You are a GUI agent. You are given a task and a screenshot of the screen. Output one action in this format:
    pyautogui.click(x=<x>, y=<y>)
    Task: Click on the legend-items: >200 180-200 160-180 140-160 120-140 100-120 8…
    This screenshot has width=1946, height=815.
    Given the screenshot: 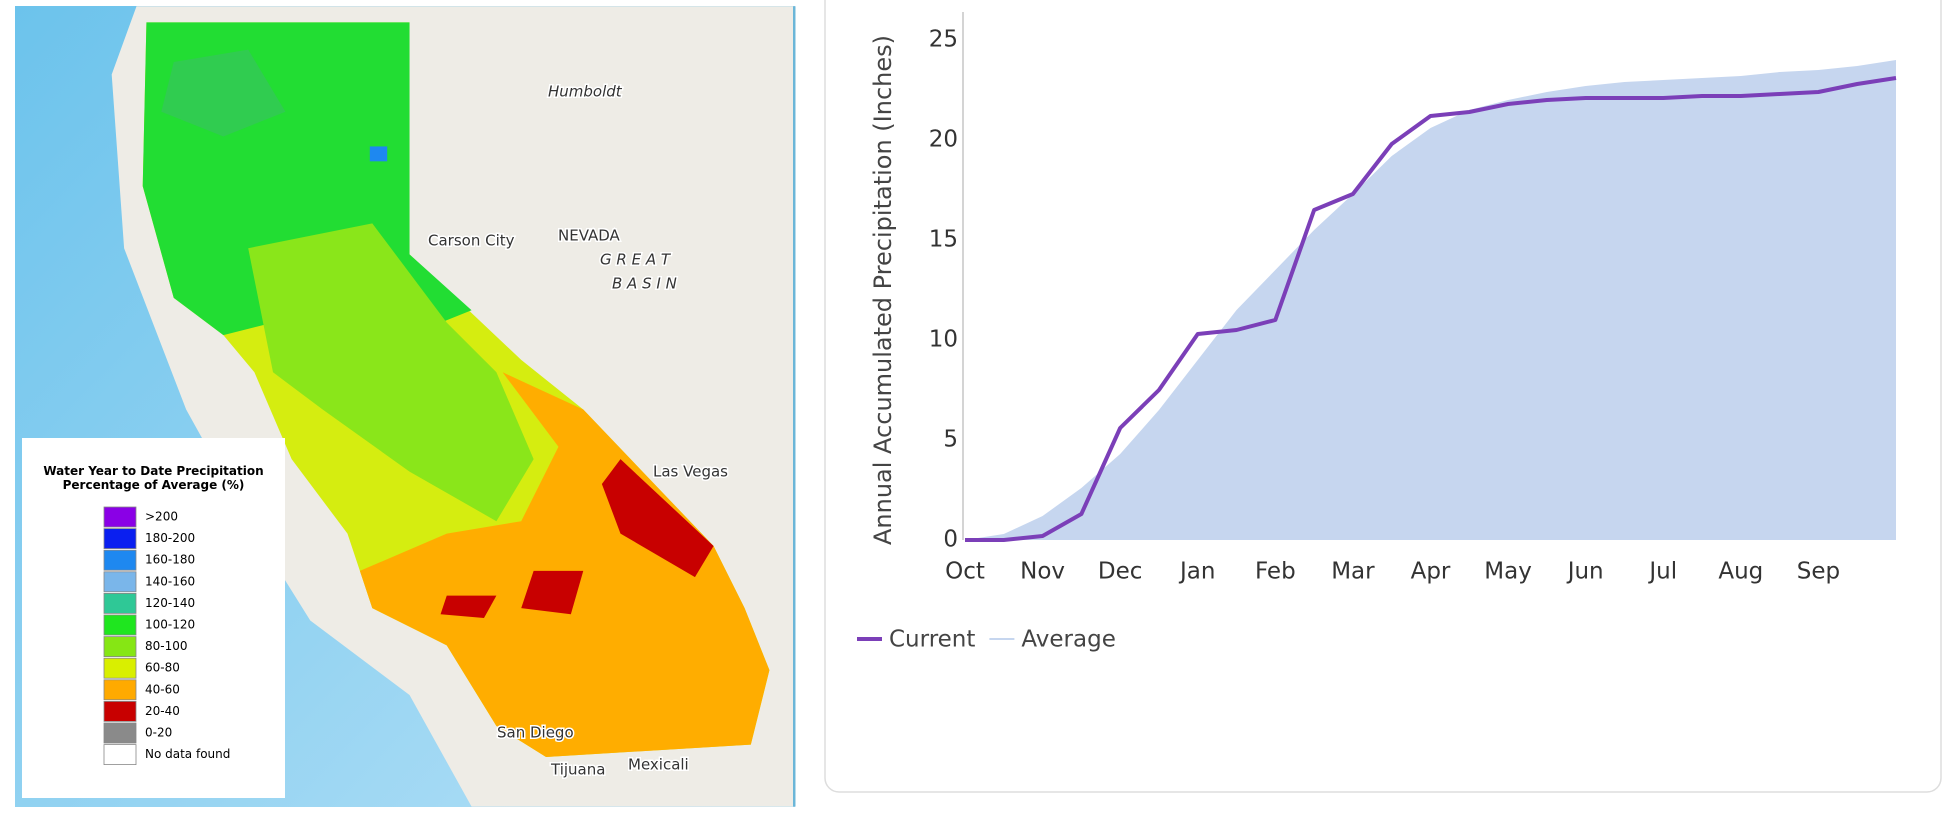 What is the action you would take?
    pyautogui.click(x=166, y=635)
    